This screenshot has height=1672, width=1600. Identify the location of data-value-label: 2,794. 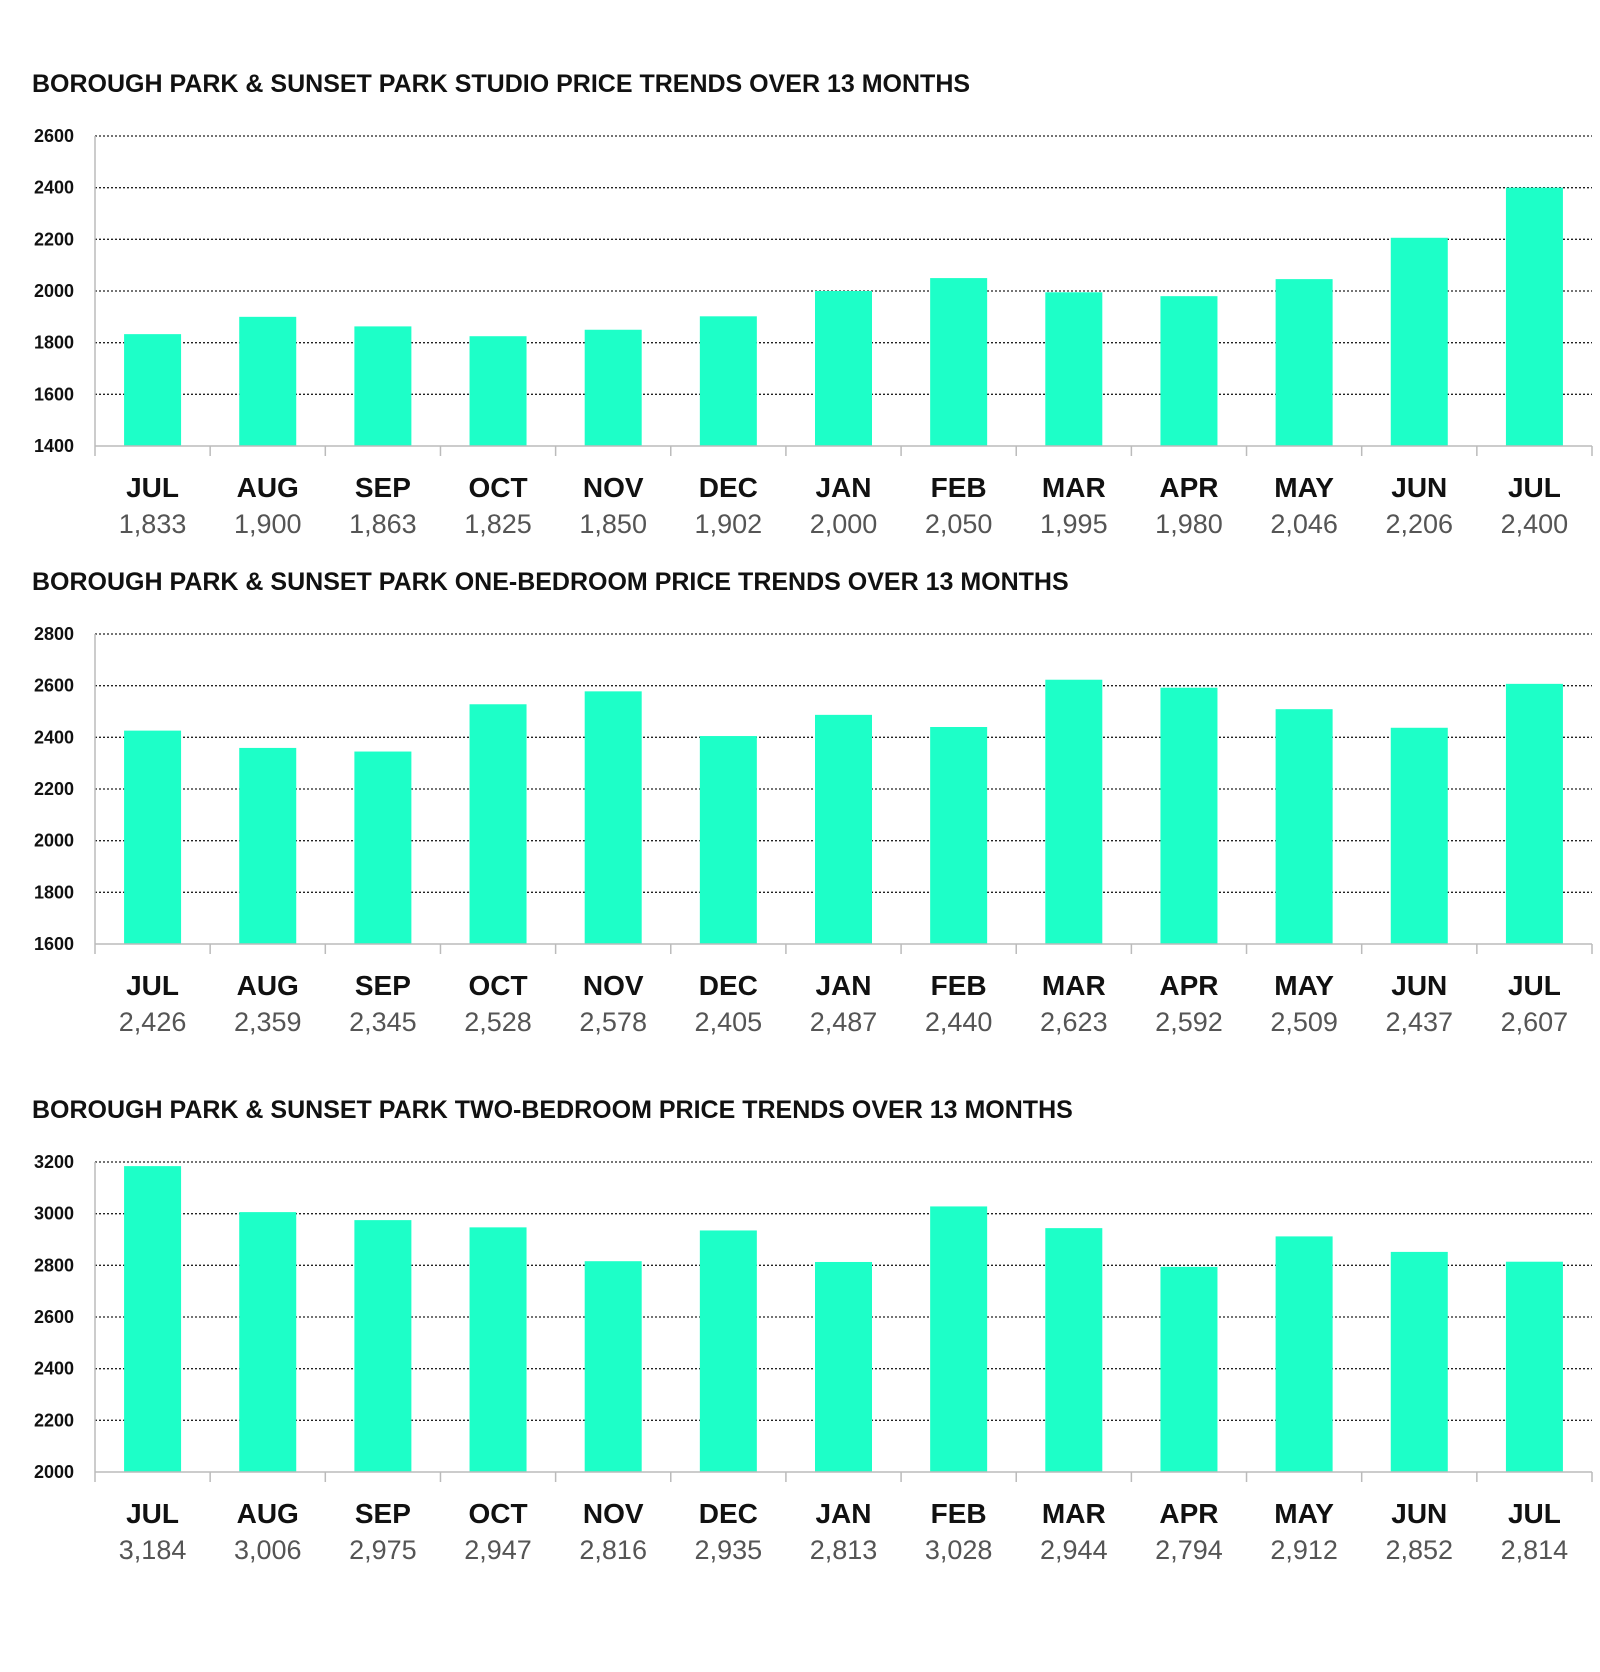
(1189, 1550).